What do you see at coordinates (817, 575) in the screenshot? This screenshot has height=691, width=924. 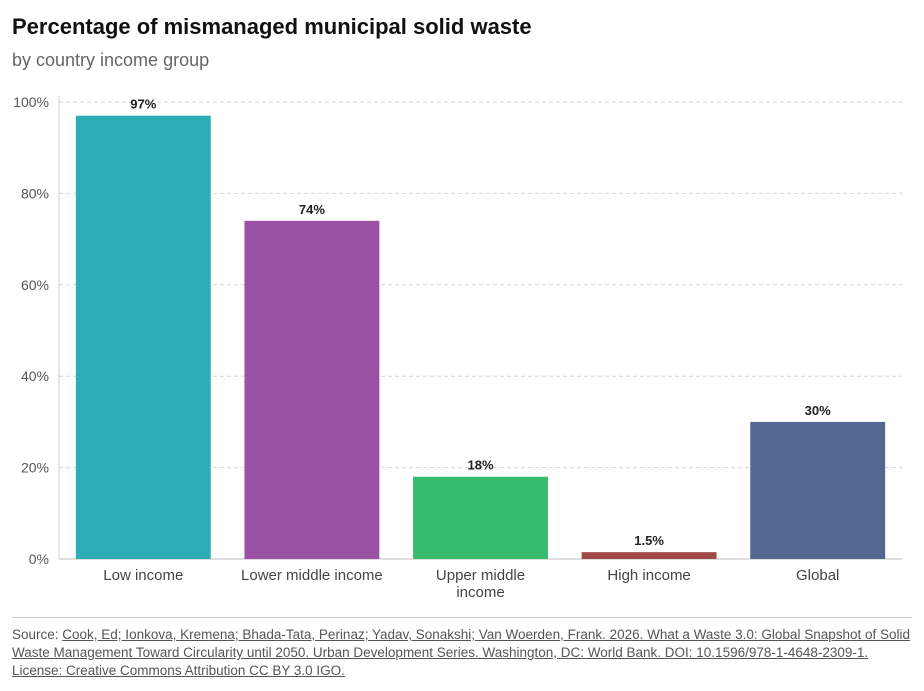 I see `x-tick-label: Global` at bounding box center [817, 575].